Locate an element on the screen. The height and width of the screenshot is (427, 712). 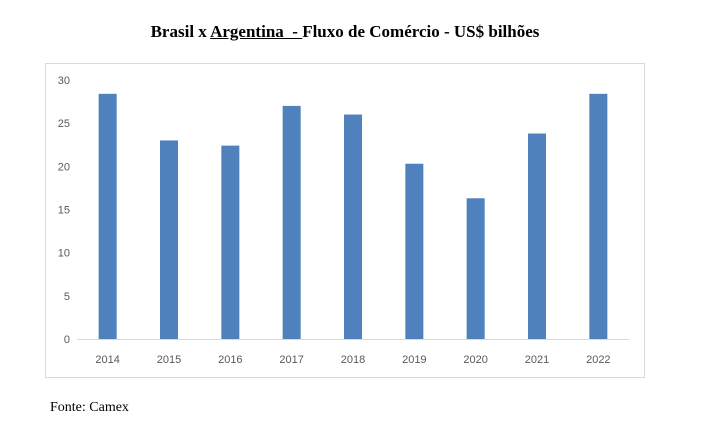
y-tick-label: 25 is located at coordinates (64, 124).